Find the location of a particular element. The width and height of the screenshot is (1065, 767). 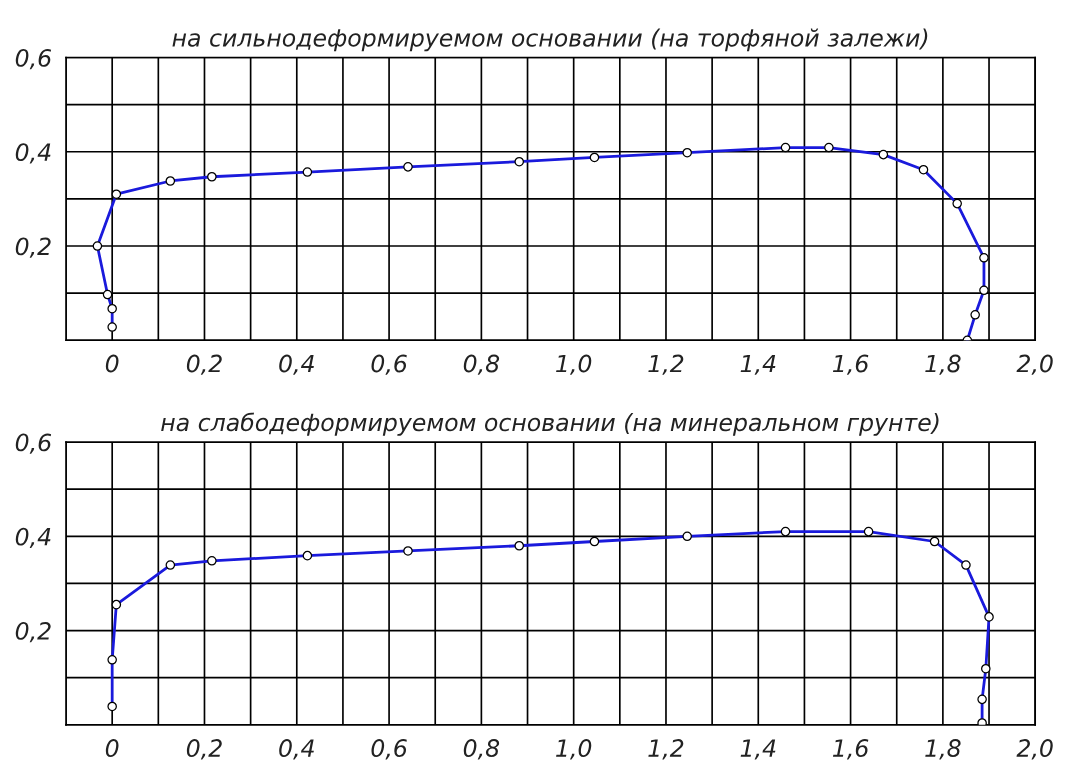

chart-title: на сильнодеформируемом основании (на торфяной залежи) is located at coordinates (550, 40).